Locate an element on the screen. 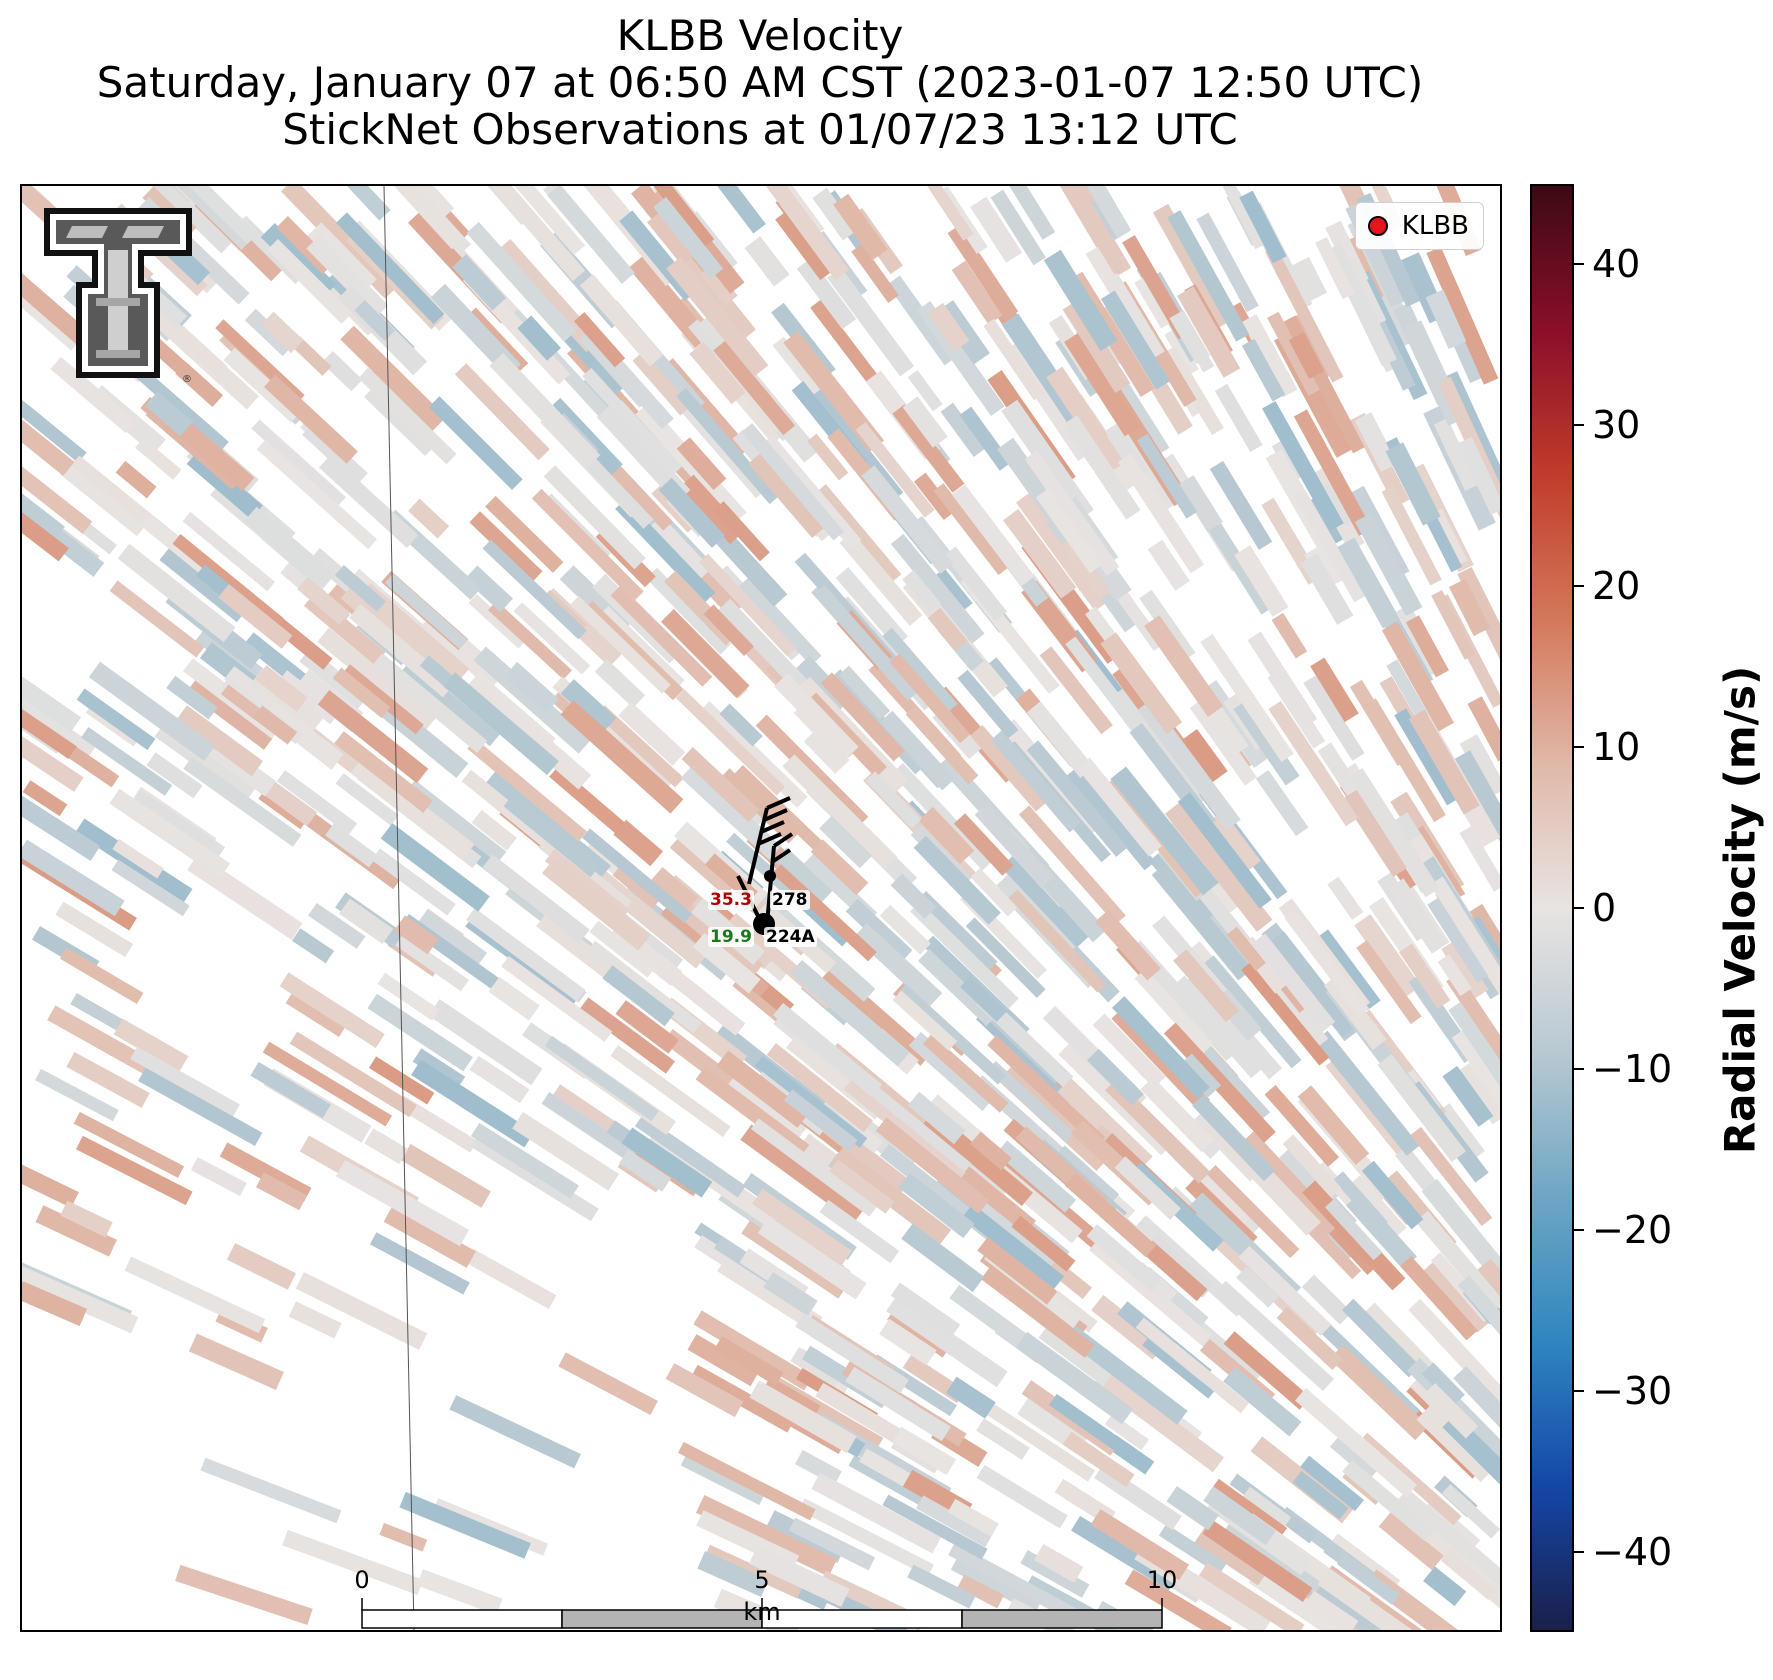  station-temp-224A: 19.9 is located at coordinates (731, 937).